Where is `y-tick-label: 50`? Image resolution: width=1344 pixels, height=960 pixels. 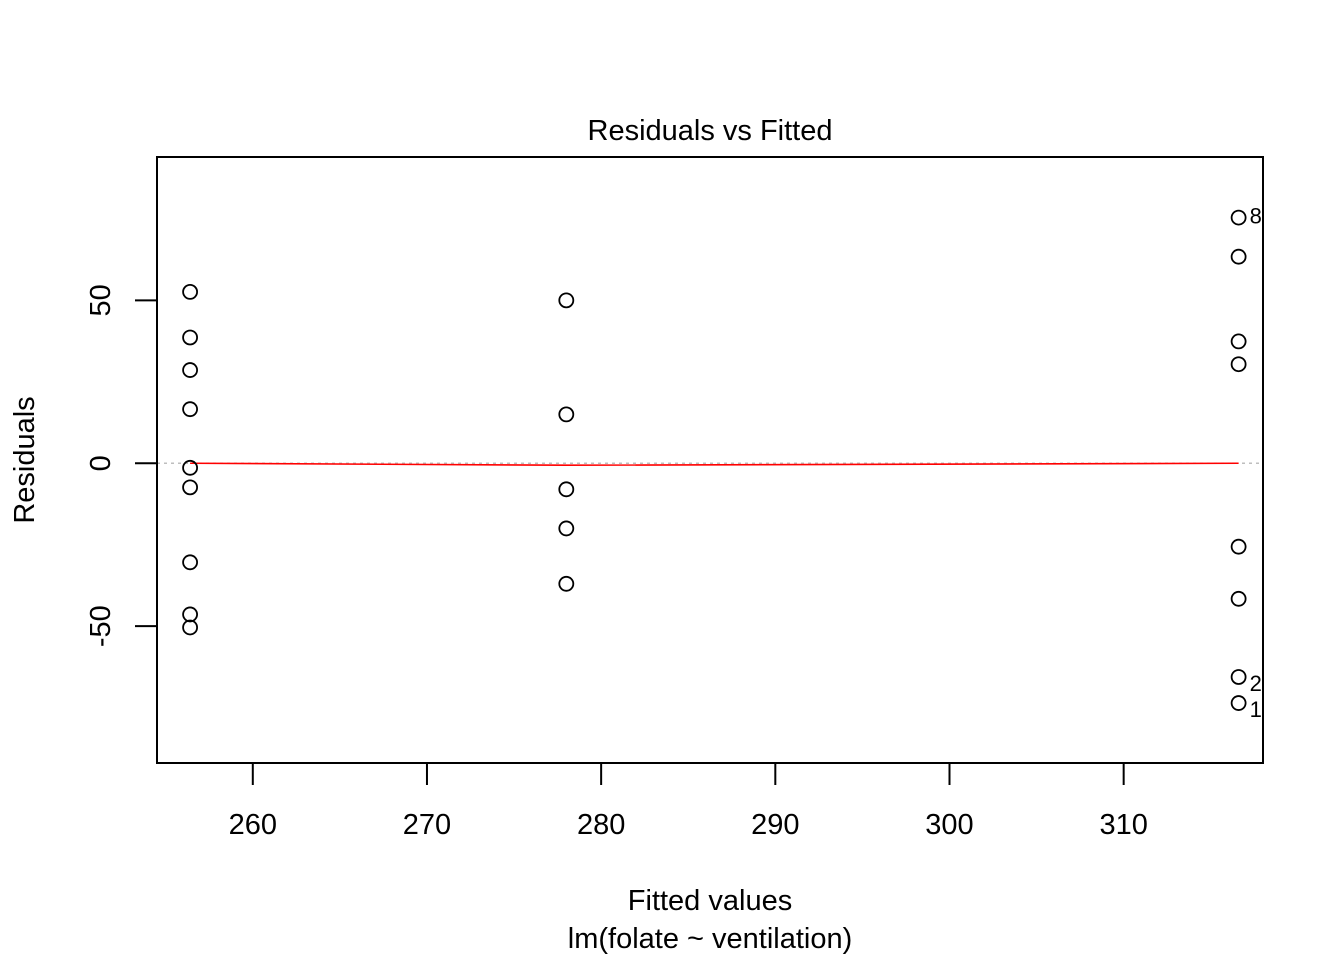 y-tick-label: 50 is located at coordinates (101, 300).